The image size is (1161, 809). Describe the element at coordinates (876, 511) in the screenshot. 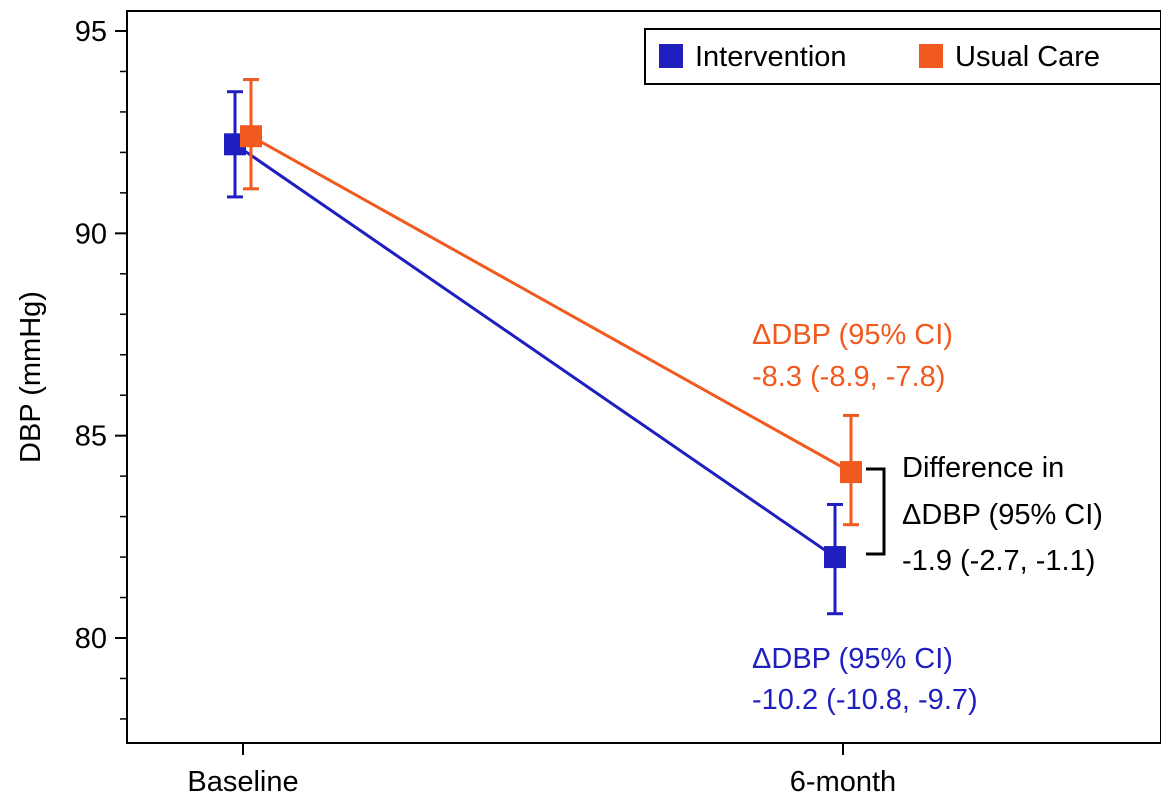

I see `difference-bracket` at that location.